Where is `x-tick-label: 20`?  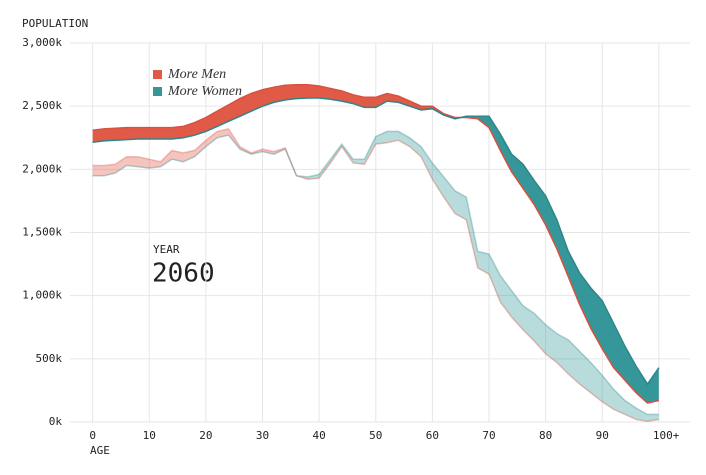
x-tick-label: 20 is located at coordinates (205, 435).